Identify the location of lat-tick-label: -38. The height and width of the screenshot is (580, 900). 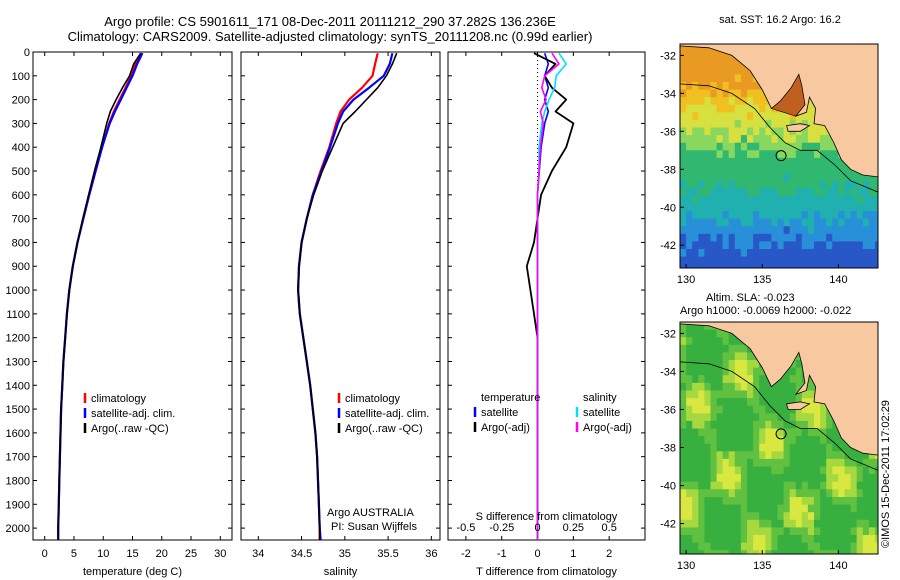
(668, 170).